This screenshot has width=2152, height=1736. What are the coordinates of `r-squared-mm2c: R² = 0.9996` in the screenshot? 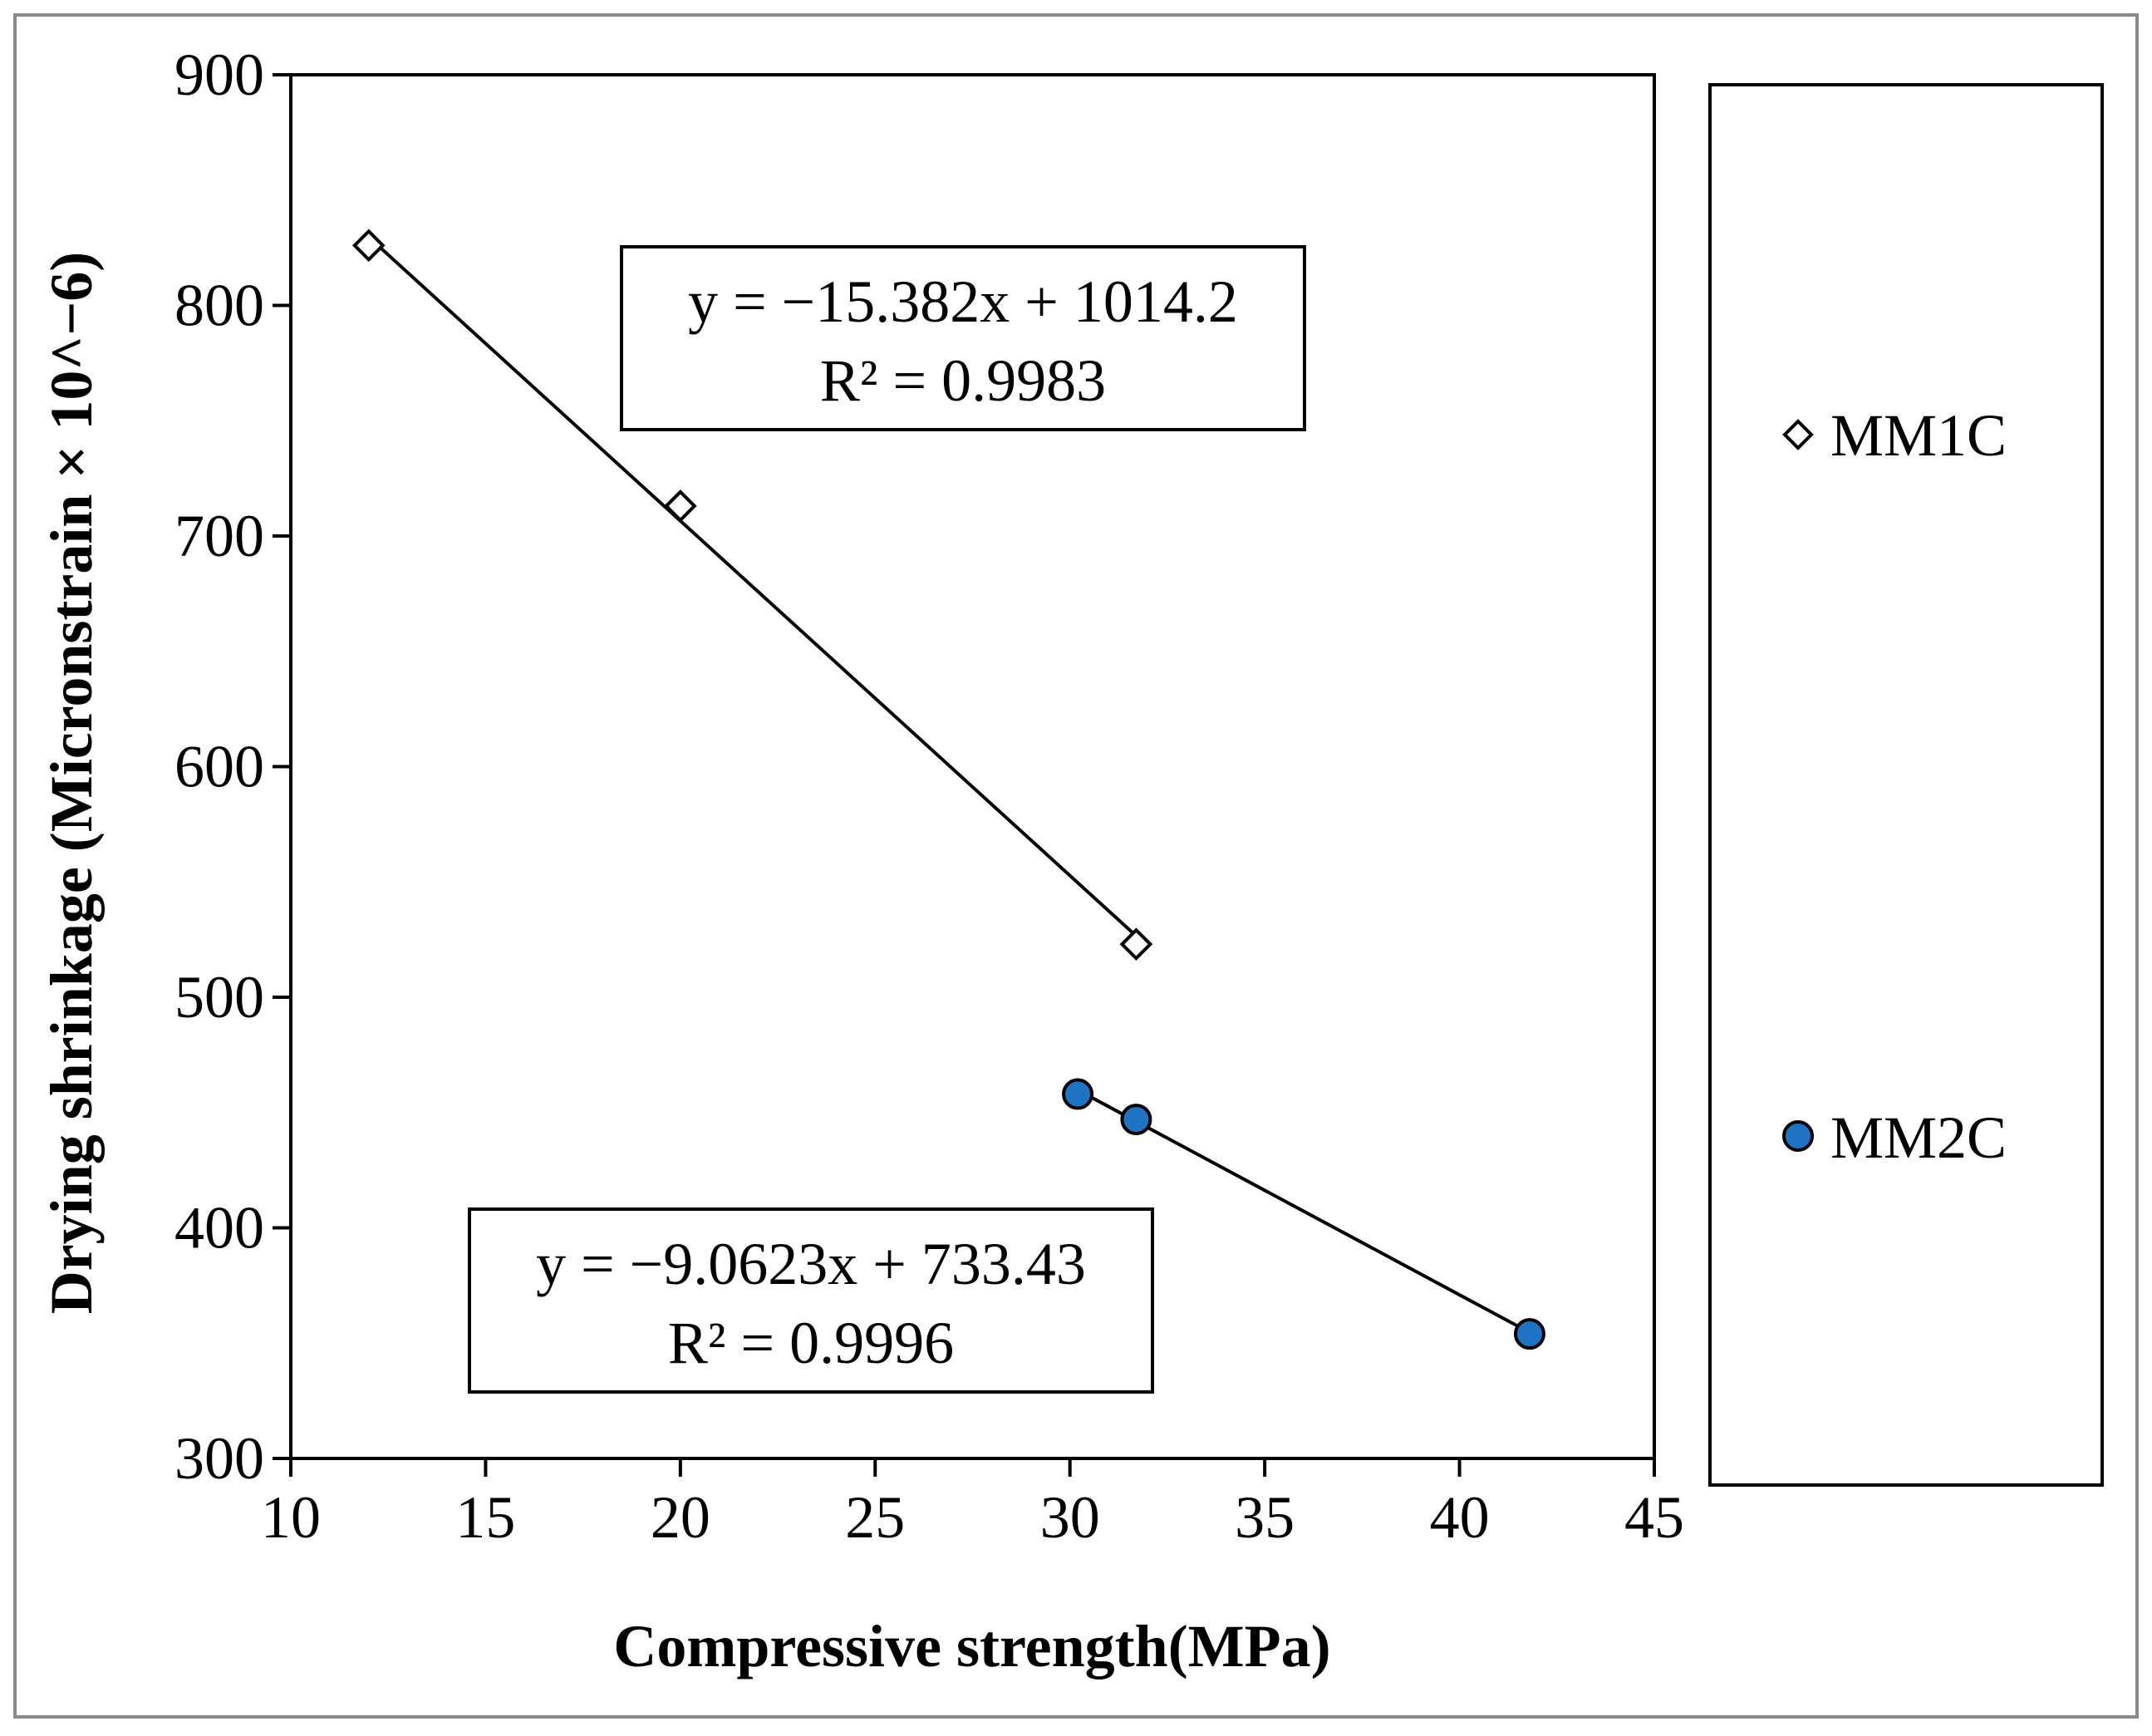 It's located at (811, 1343).